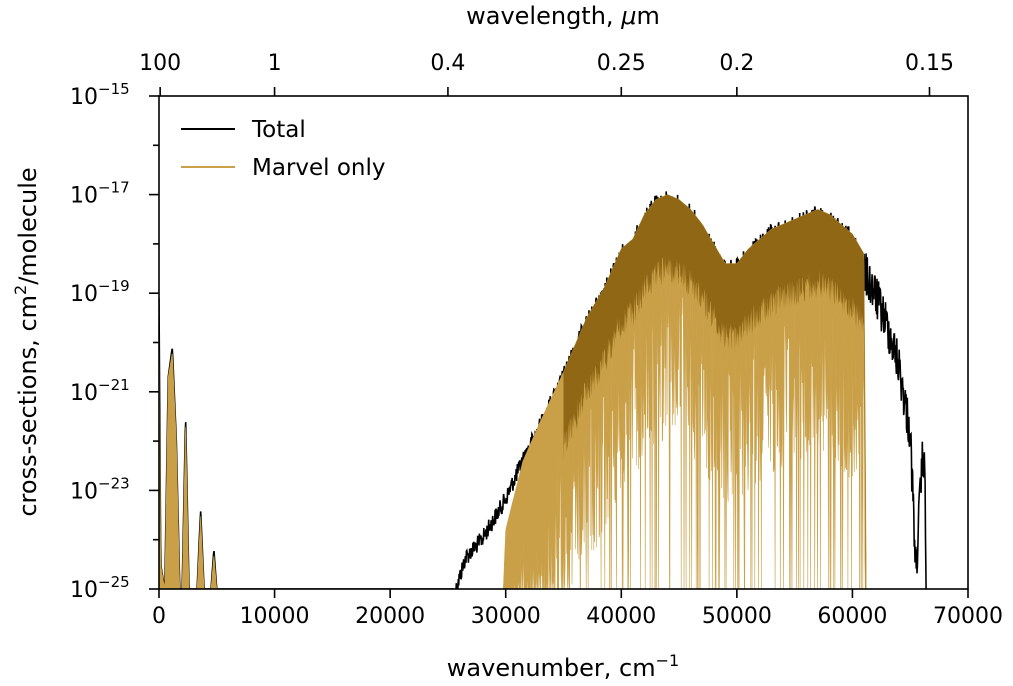 This screenshot has height=686, width=1013. What do you see at coordinates (275, 616) in the screenshot?
I see `x-tick-label: 10000` at bounding box center [275, 616].